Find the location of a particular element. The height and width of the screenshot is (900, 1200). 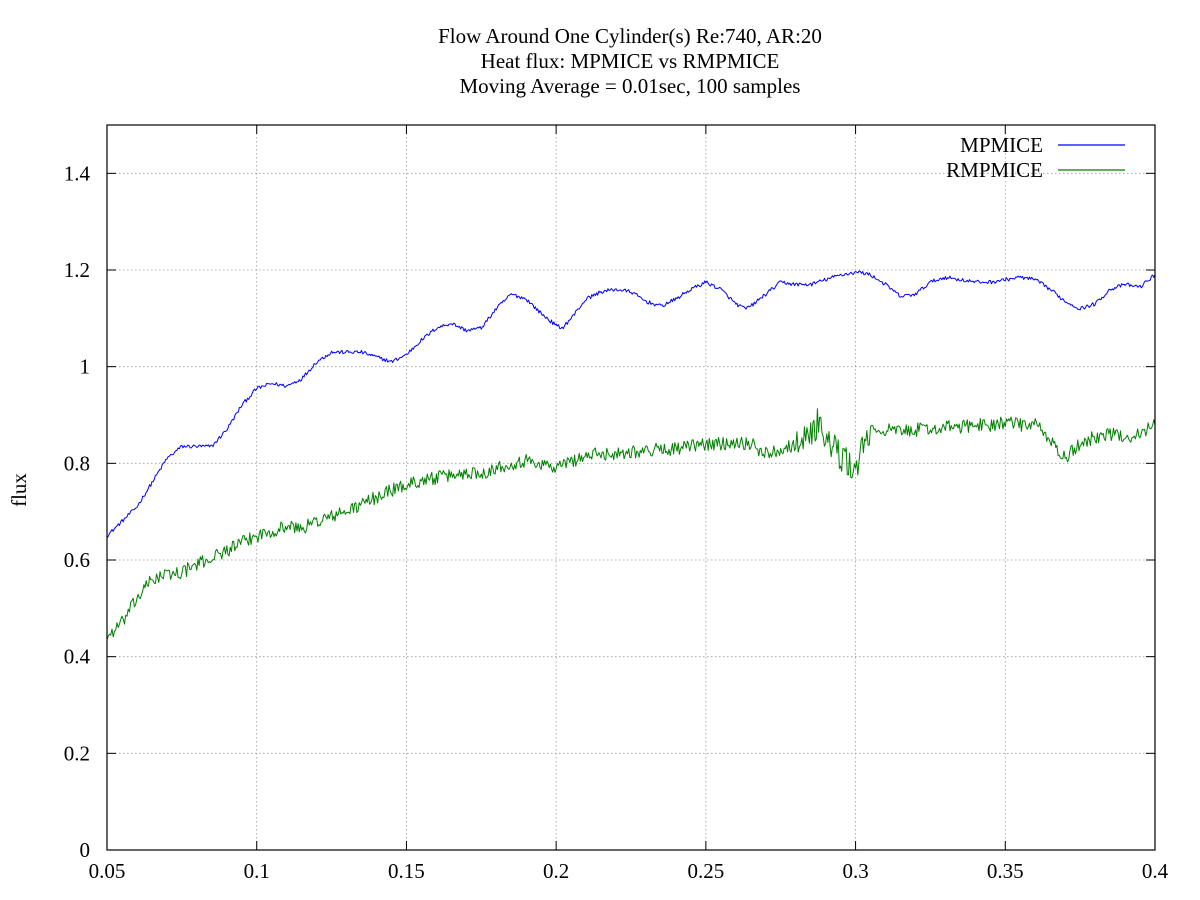

y-axis-title: flux is located at coordinates (19, 490).